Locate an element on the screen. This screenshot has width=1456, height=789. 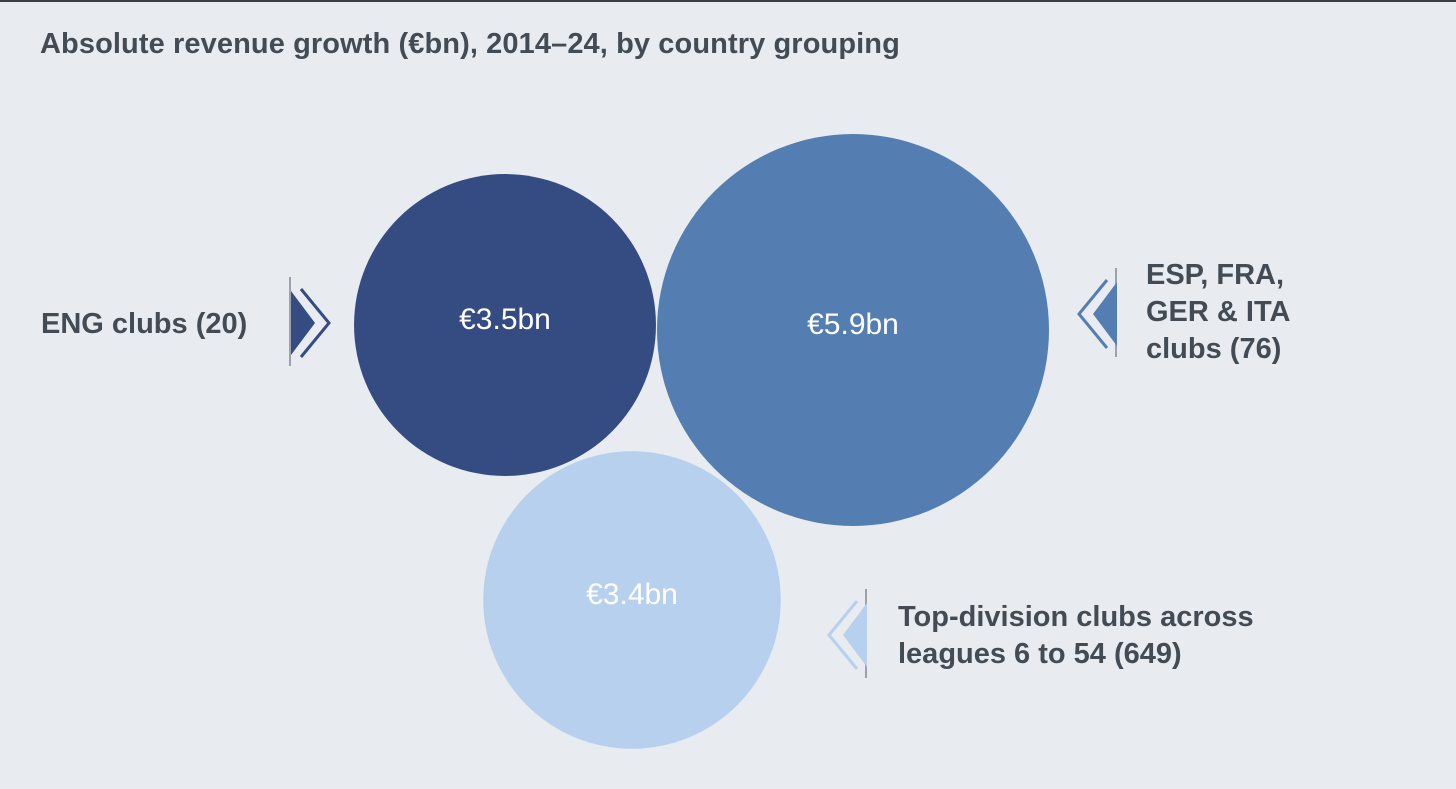
bubble-value-rest: €3.4bn is located at coordinates (632, 594).